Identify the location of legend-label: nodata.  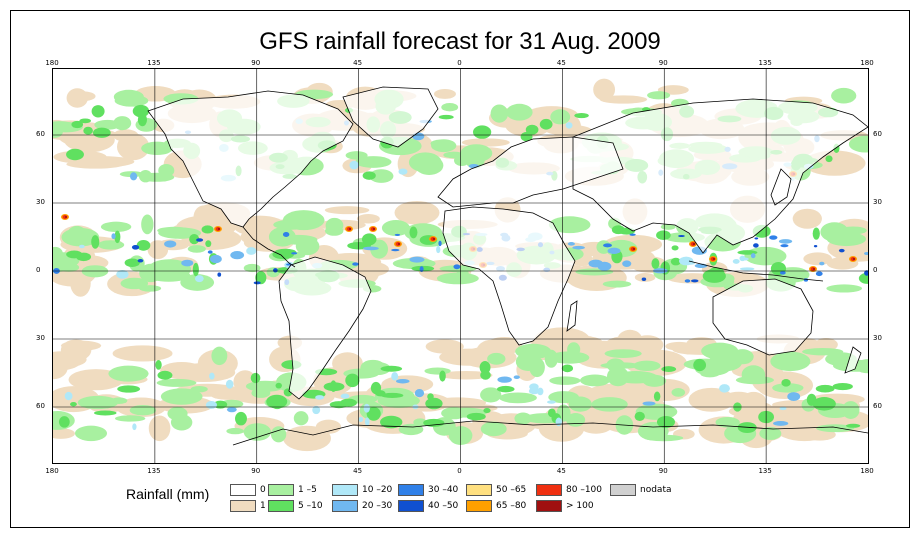
(656, 490).